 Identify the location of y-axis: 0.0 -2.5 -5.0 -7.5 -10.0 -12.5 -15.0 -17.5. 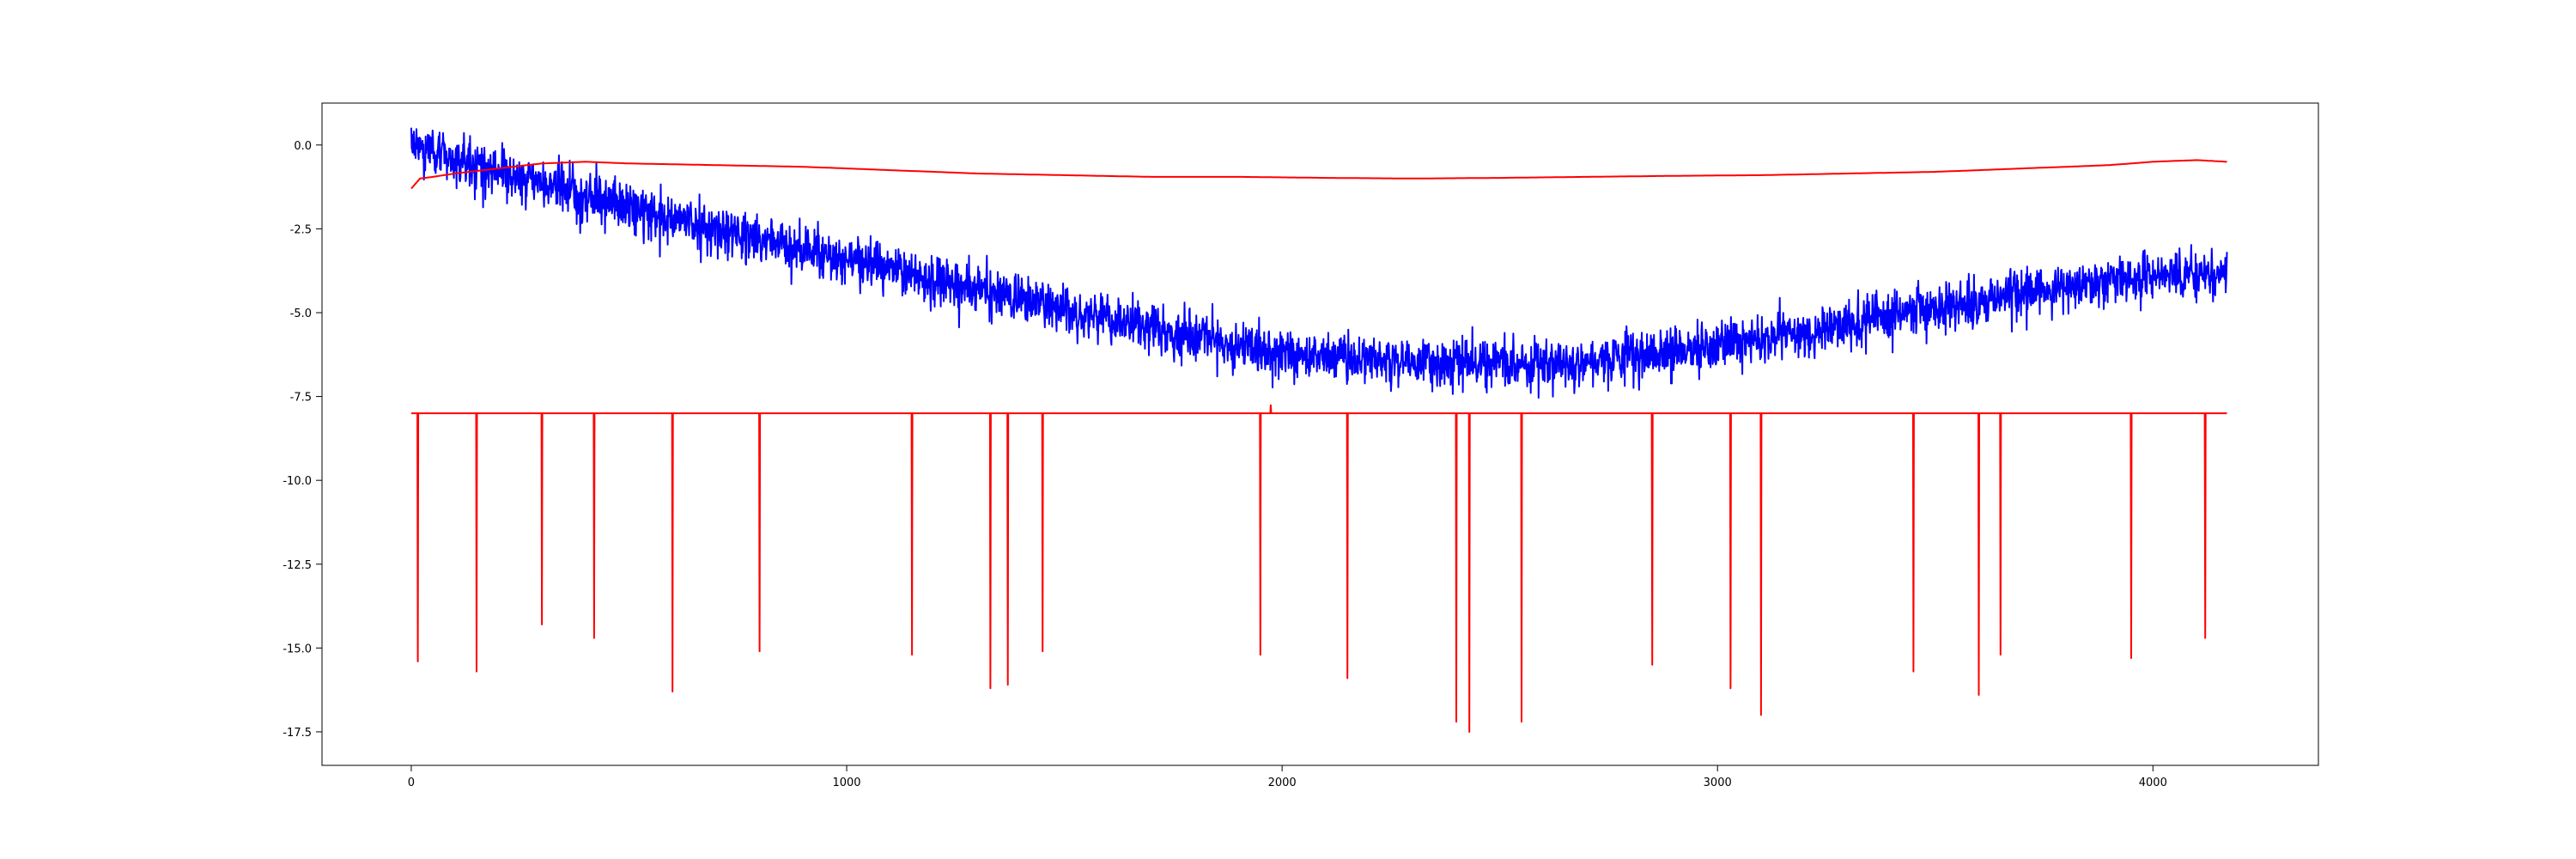
(302, 440).